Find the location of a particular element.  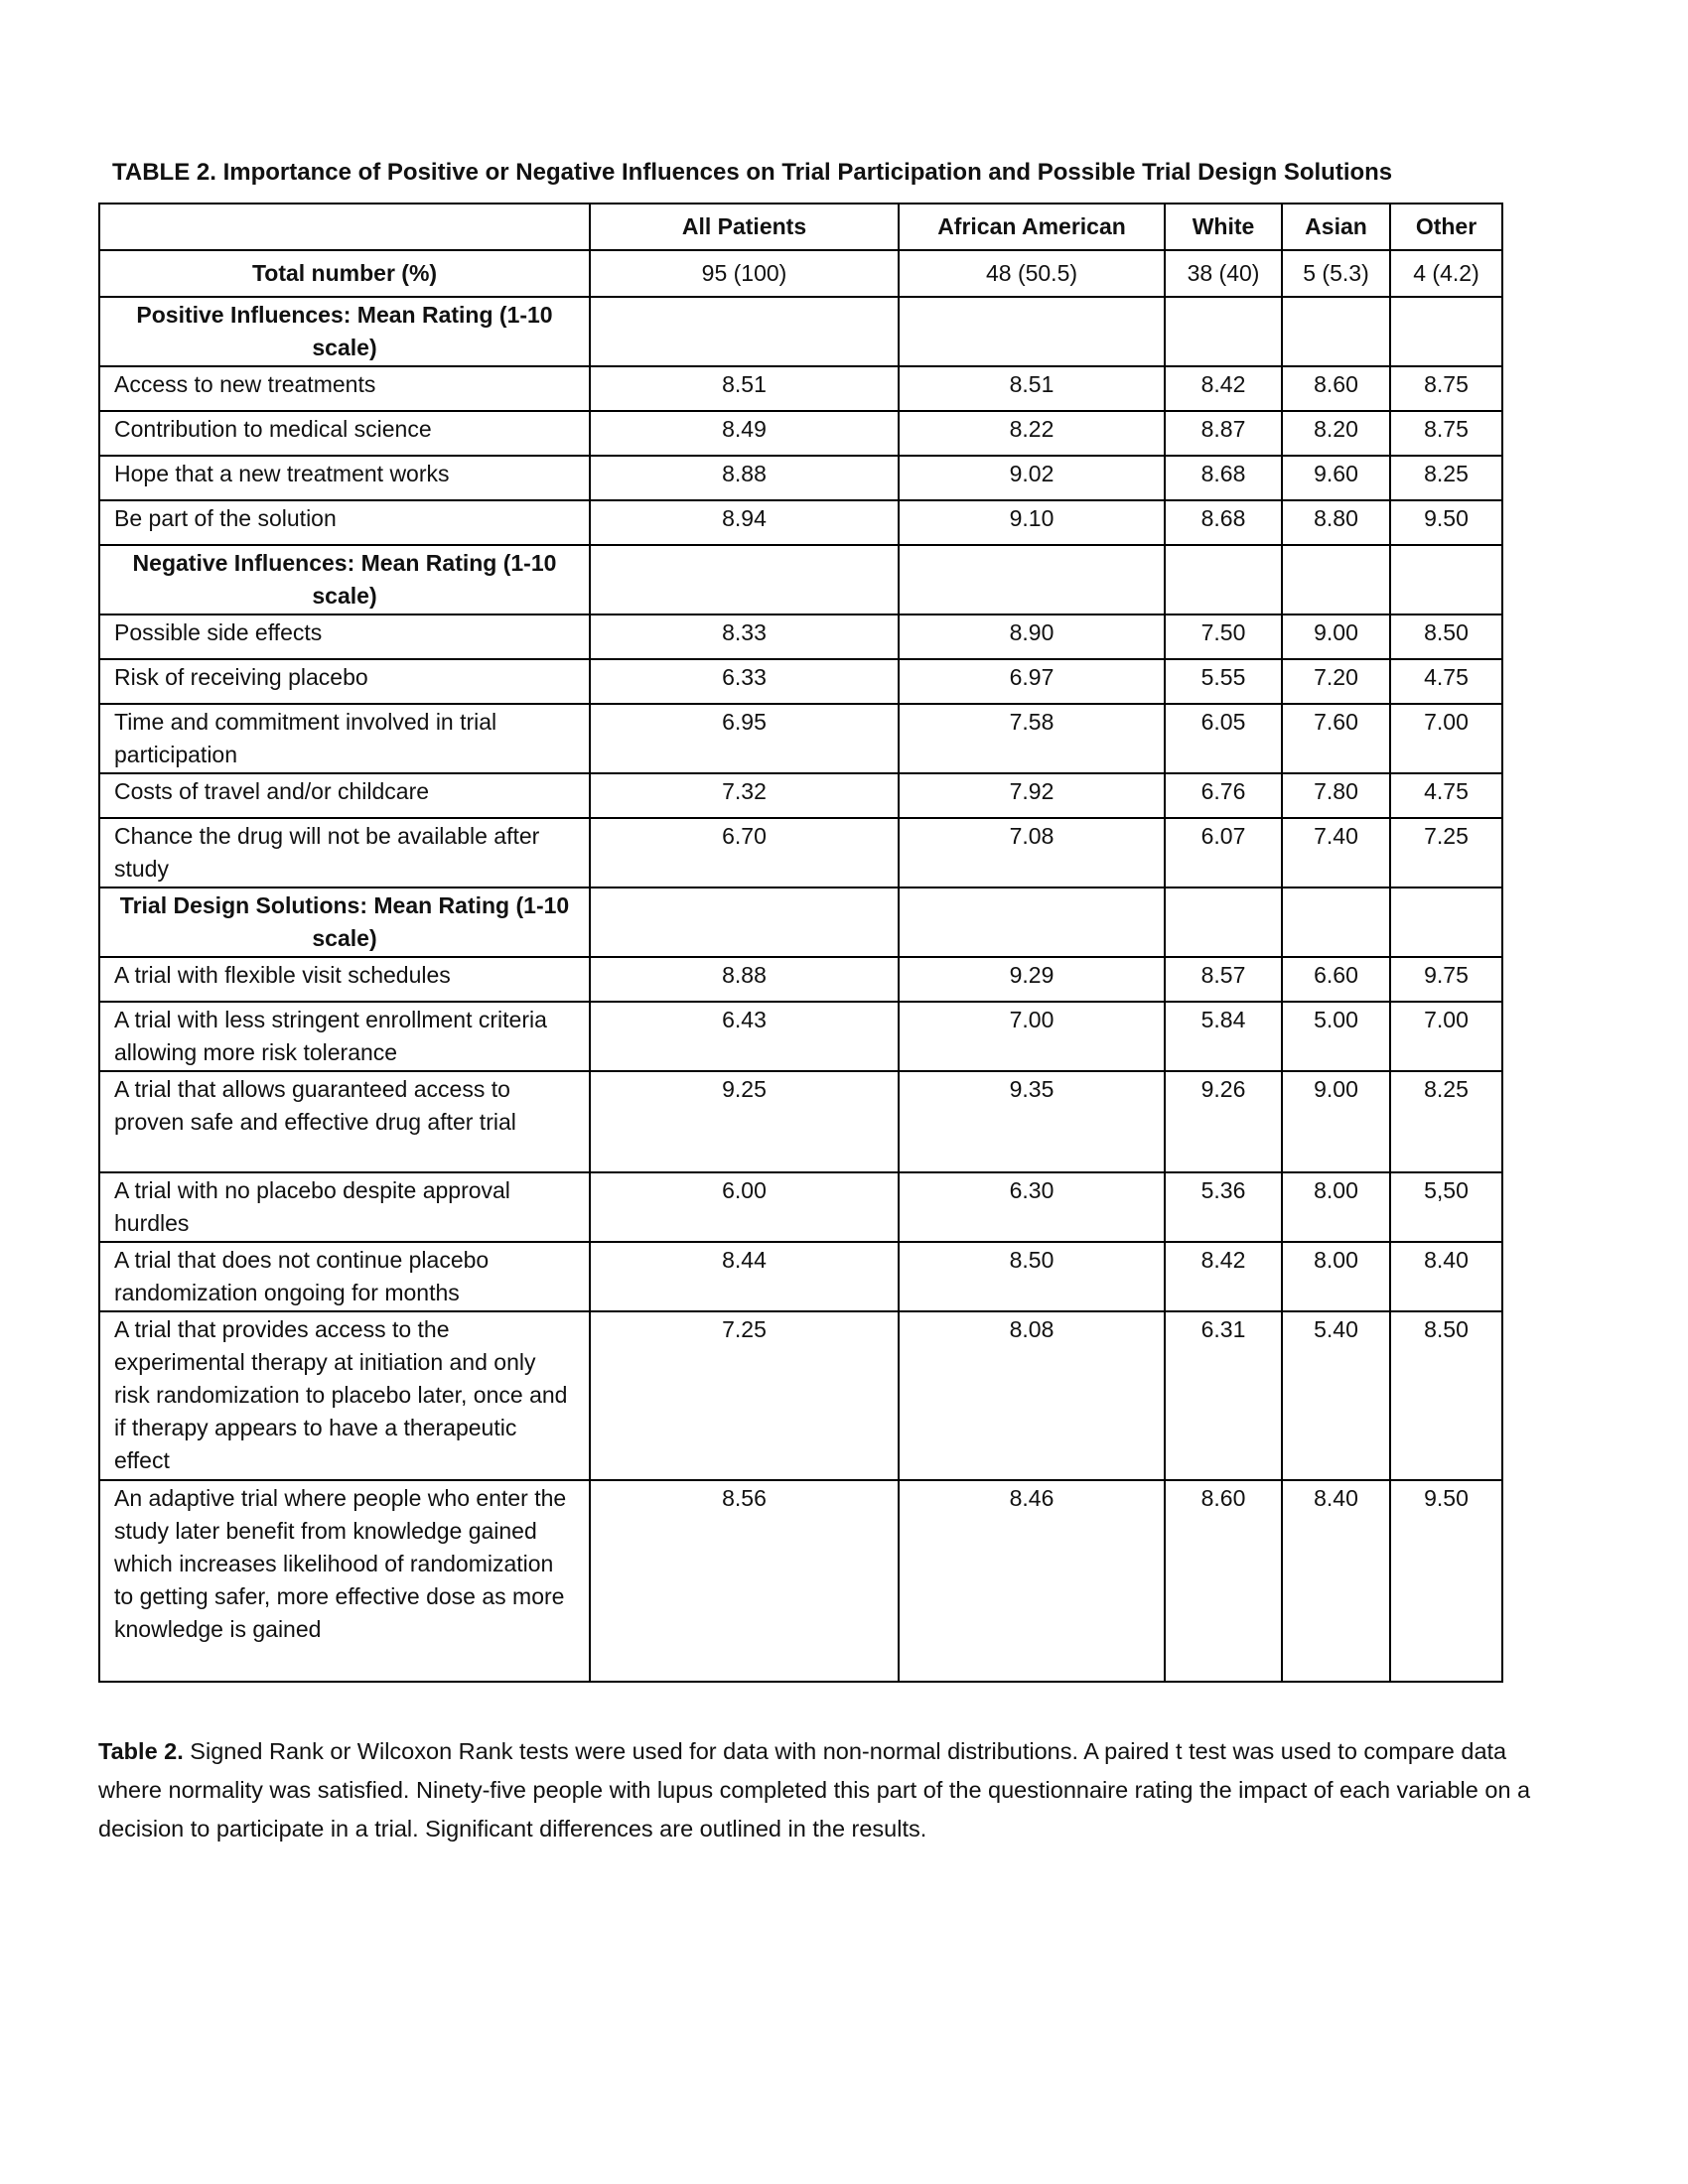

cell-value: 8.44 is located at coordinates (744, 1276).